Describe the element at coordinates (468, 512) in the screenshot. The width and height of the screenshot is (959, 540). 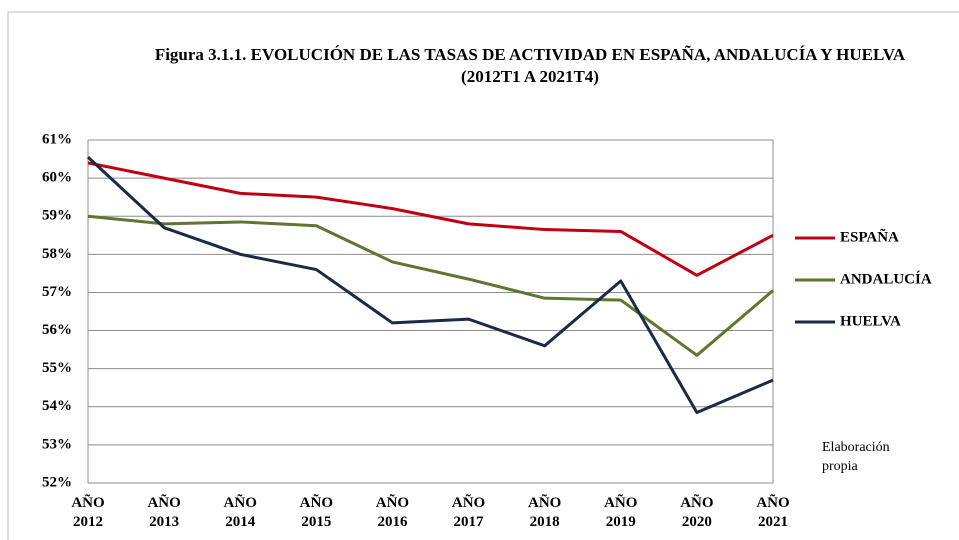
I see `x-tick-label: AÑO 2017` at that location.